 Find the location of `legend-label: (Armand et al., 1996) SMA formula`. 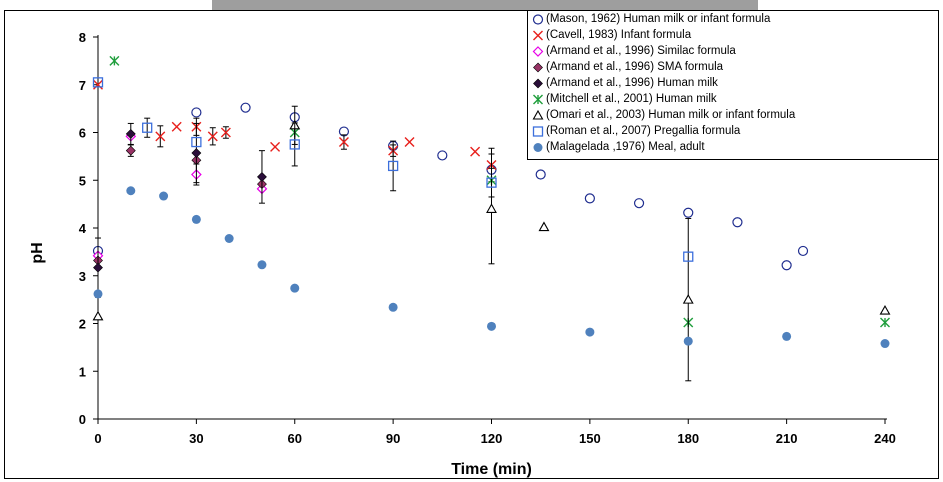

legend-label: (Armand et al., 1996) SMA formula is located at coordinates (635, 67).